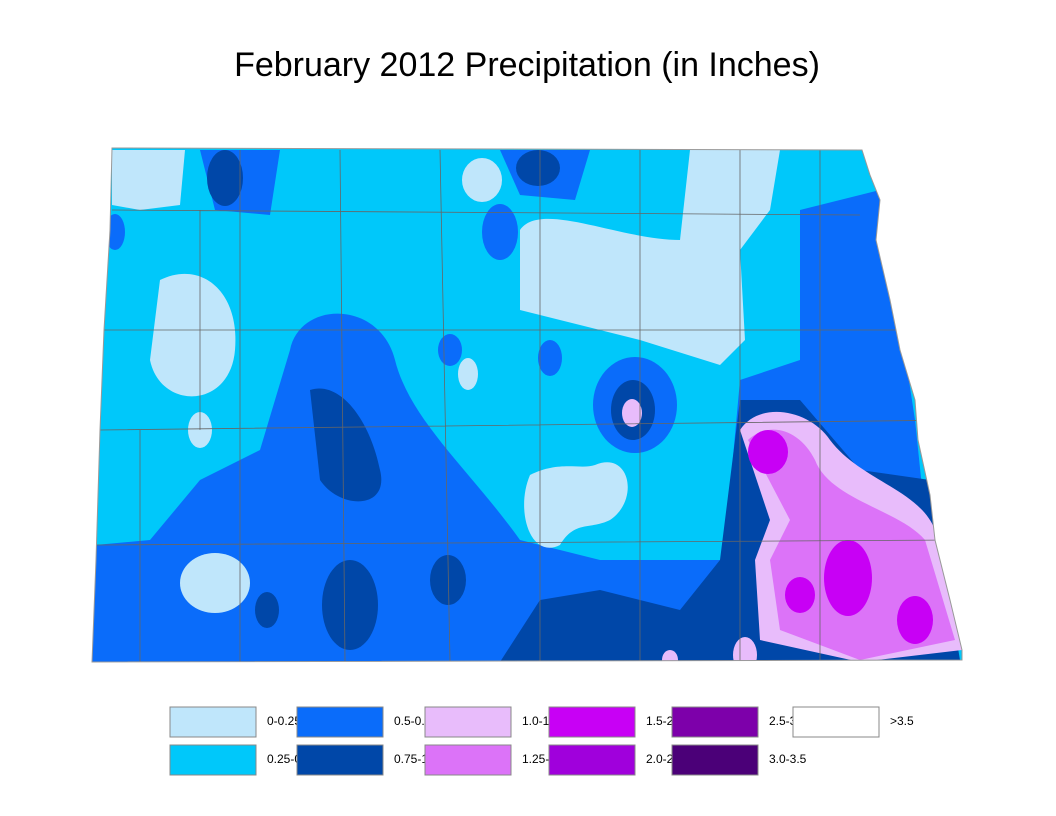 The height and width of the screenshot is (816, 1056). I want to click on legend-label: 0-0.25, so click(284, 721).